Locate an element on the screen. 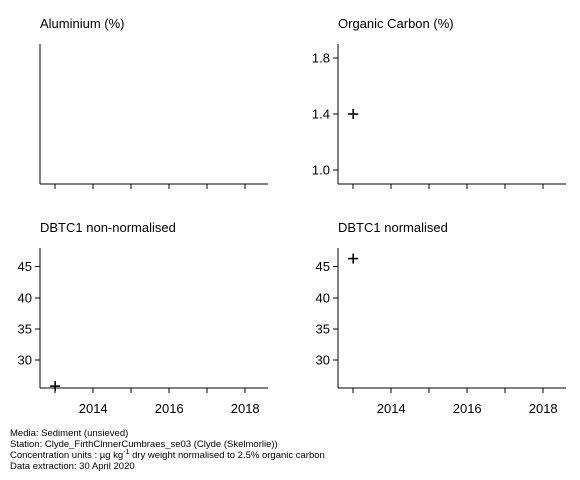 Image resolution: width=580 pixels, height=480 pixels. chart-panel-1: Aluminium (%) is located at coordinates (153, 102).